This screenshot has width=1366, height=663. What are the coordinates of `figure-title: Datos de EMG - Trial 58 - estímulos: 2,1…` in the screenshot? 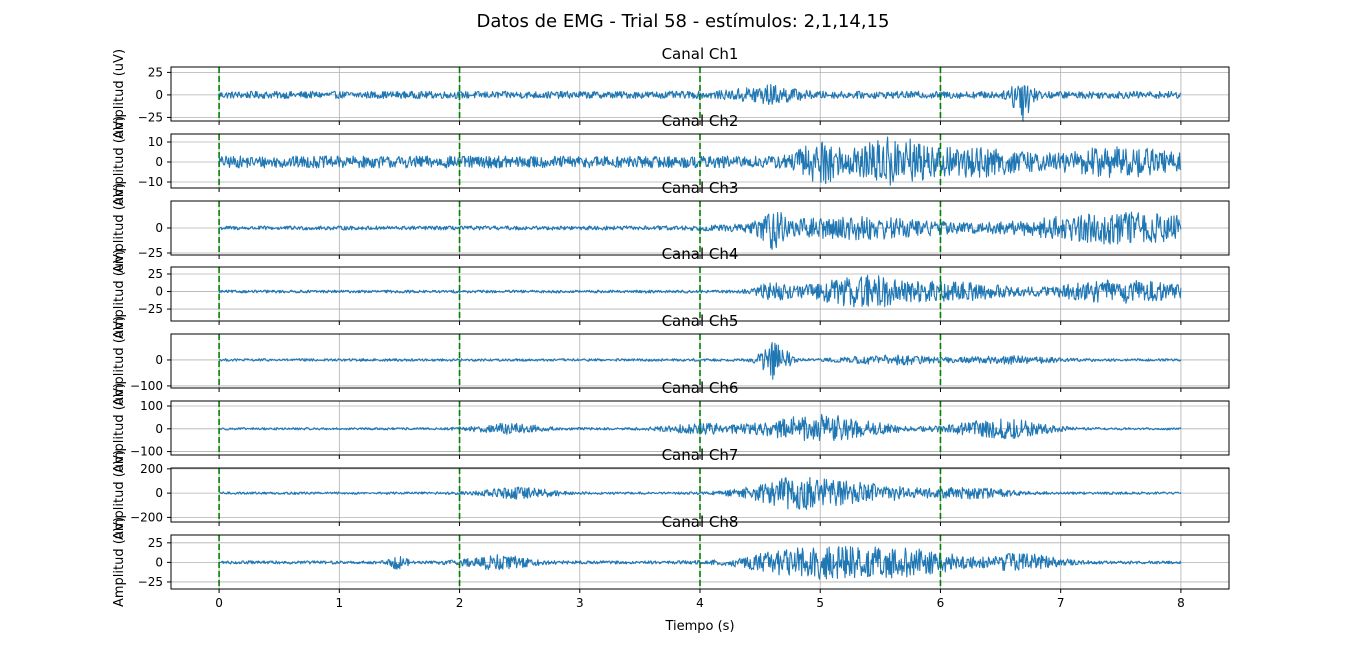 It's located at (683, 21).